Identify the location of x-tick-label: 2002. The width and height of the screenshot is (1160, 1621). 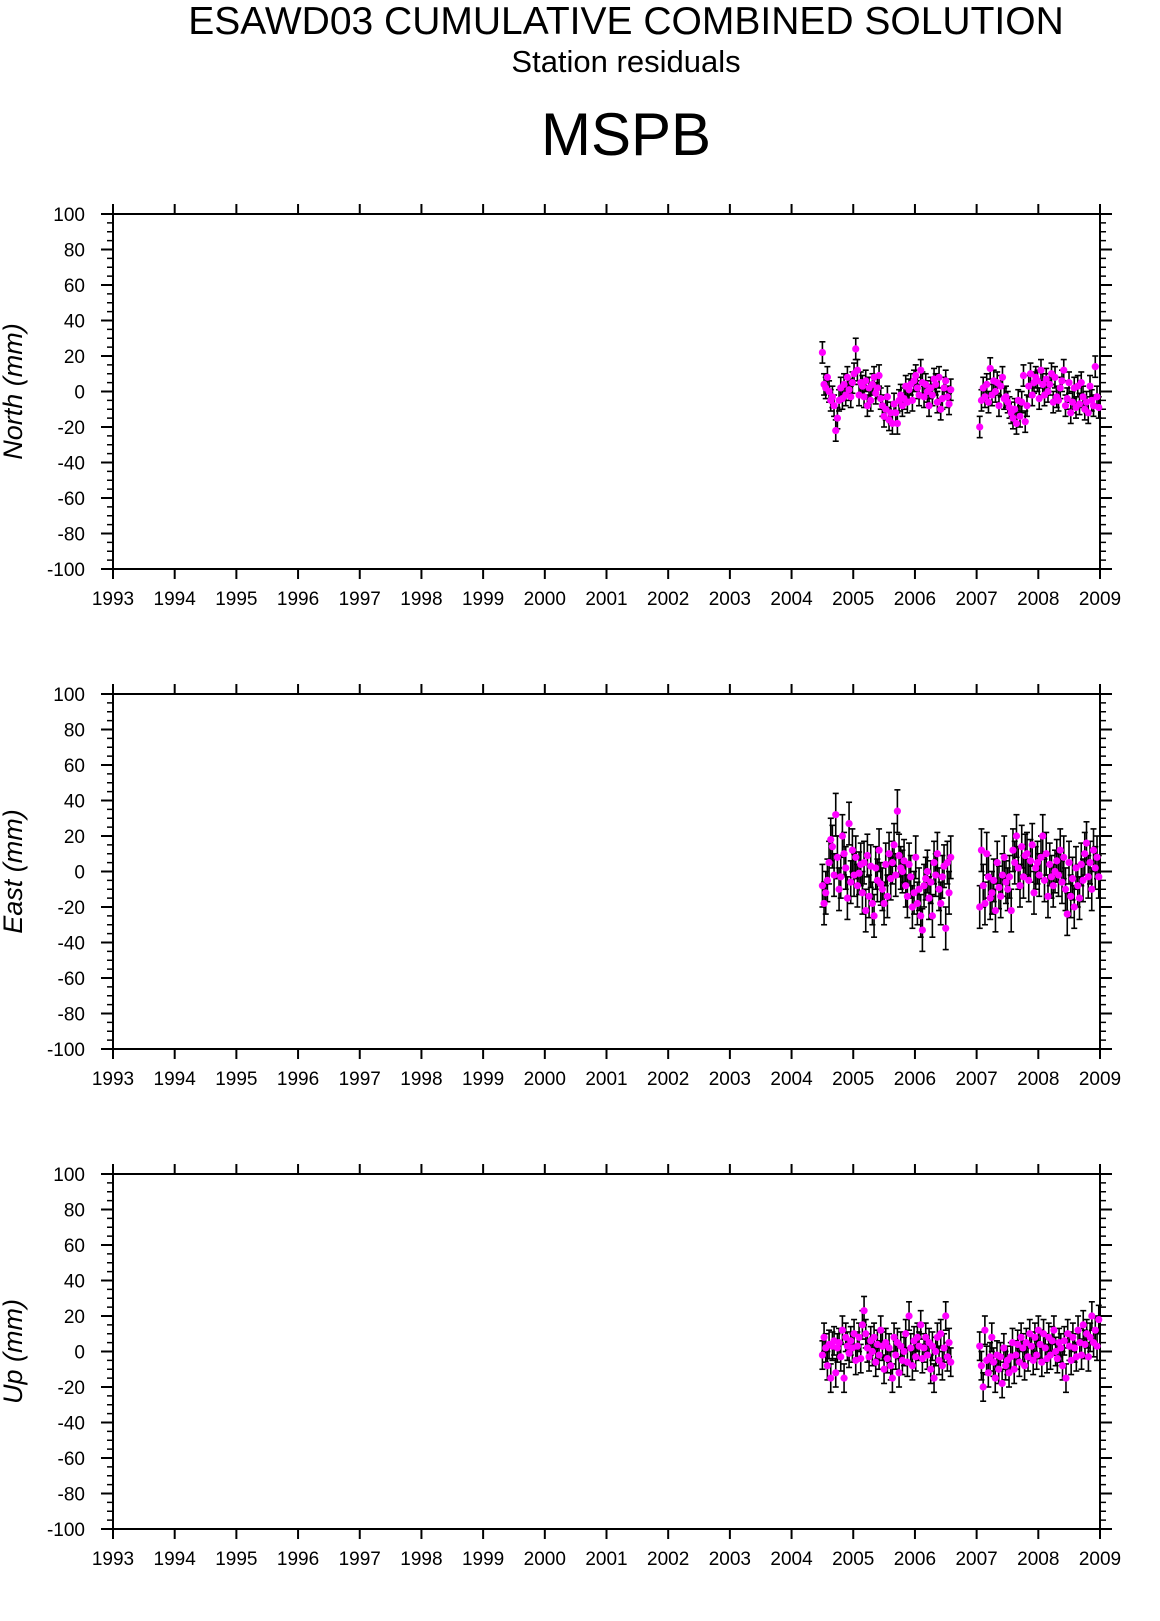
(668, 1559).